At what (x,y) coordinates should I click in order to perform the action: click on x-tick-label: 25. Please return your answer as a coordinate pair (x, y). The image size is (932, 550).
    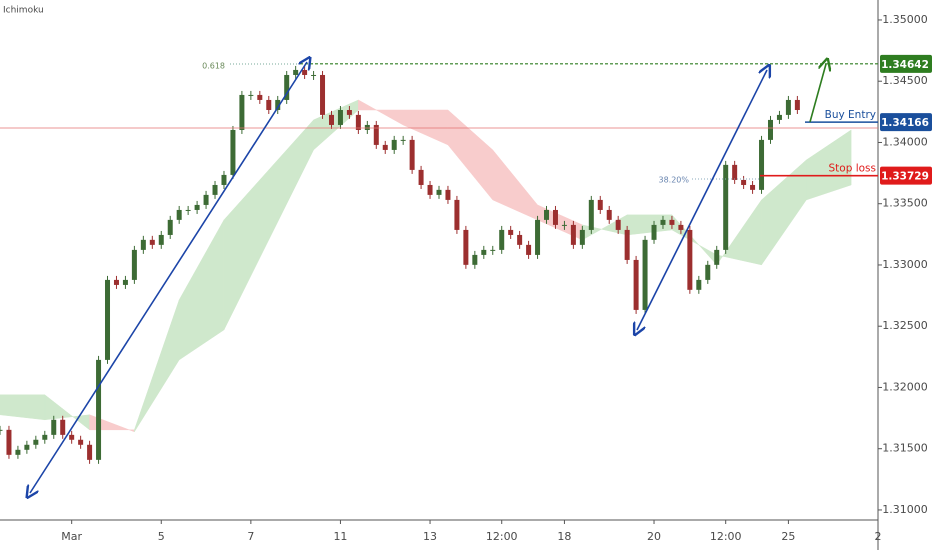
    Looking at the image, I should click on (788, 536).